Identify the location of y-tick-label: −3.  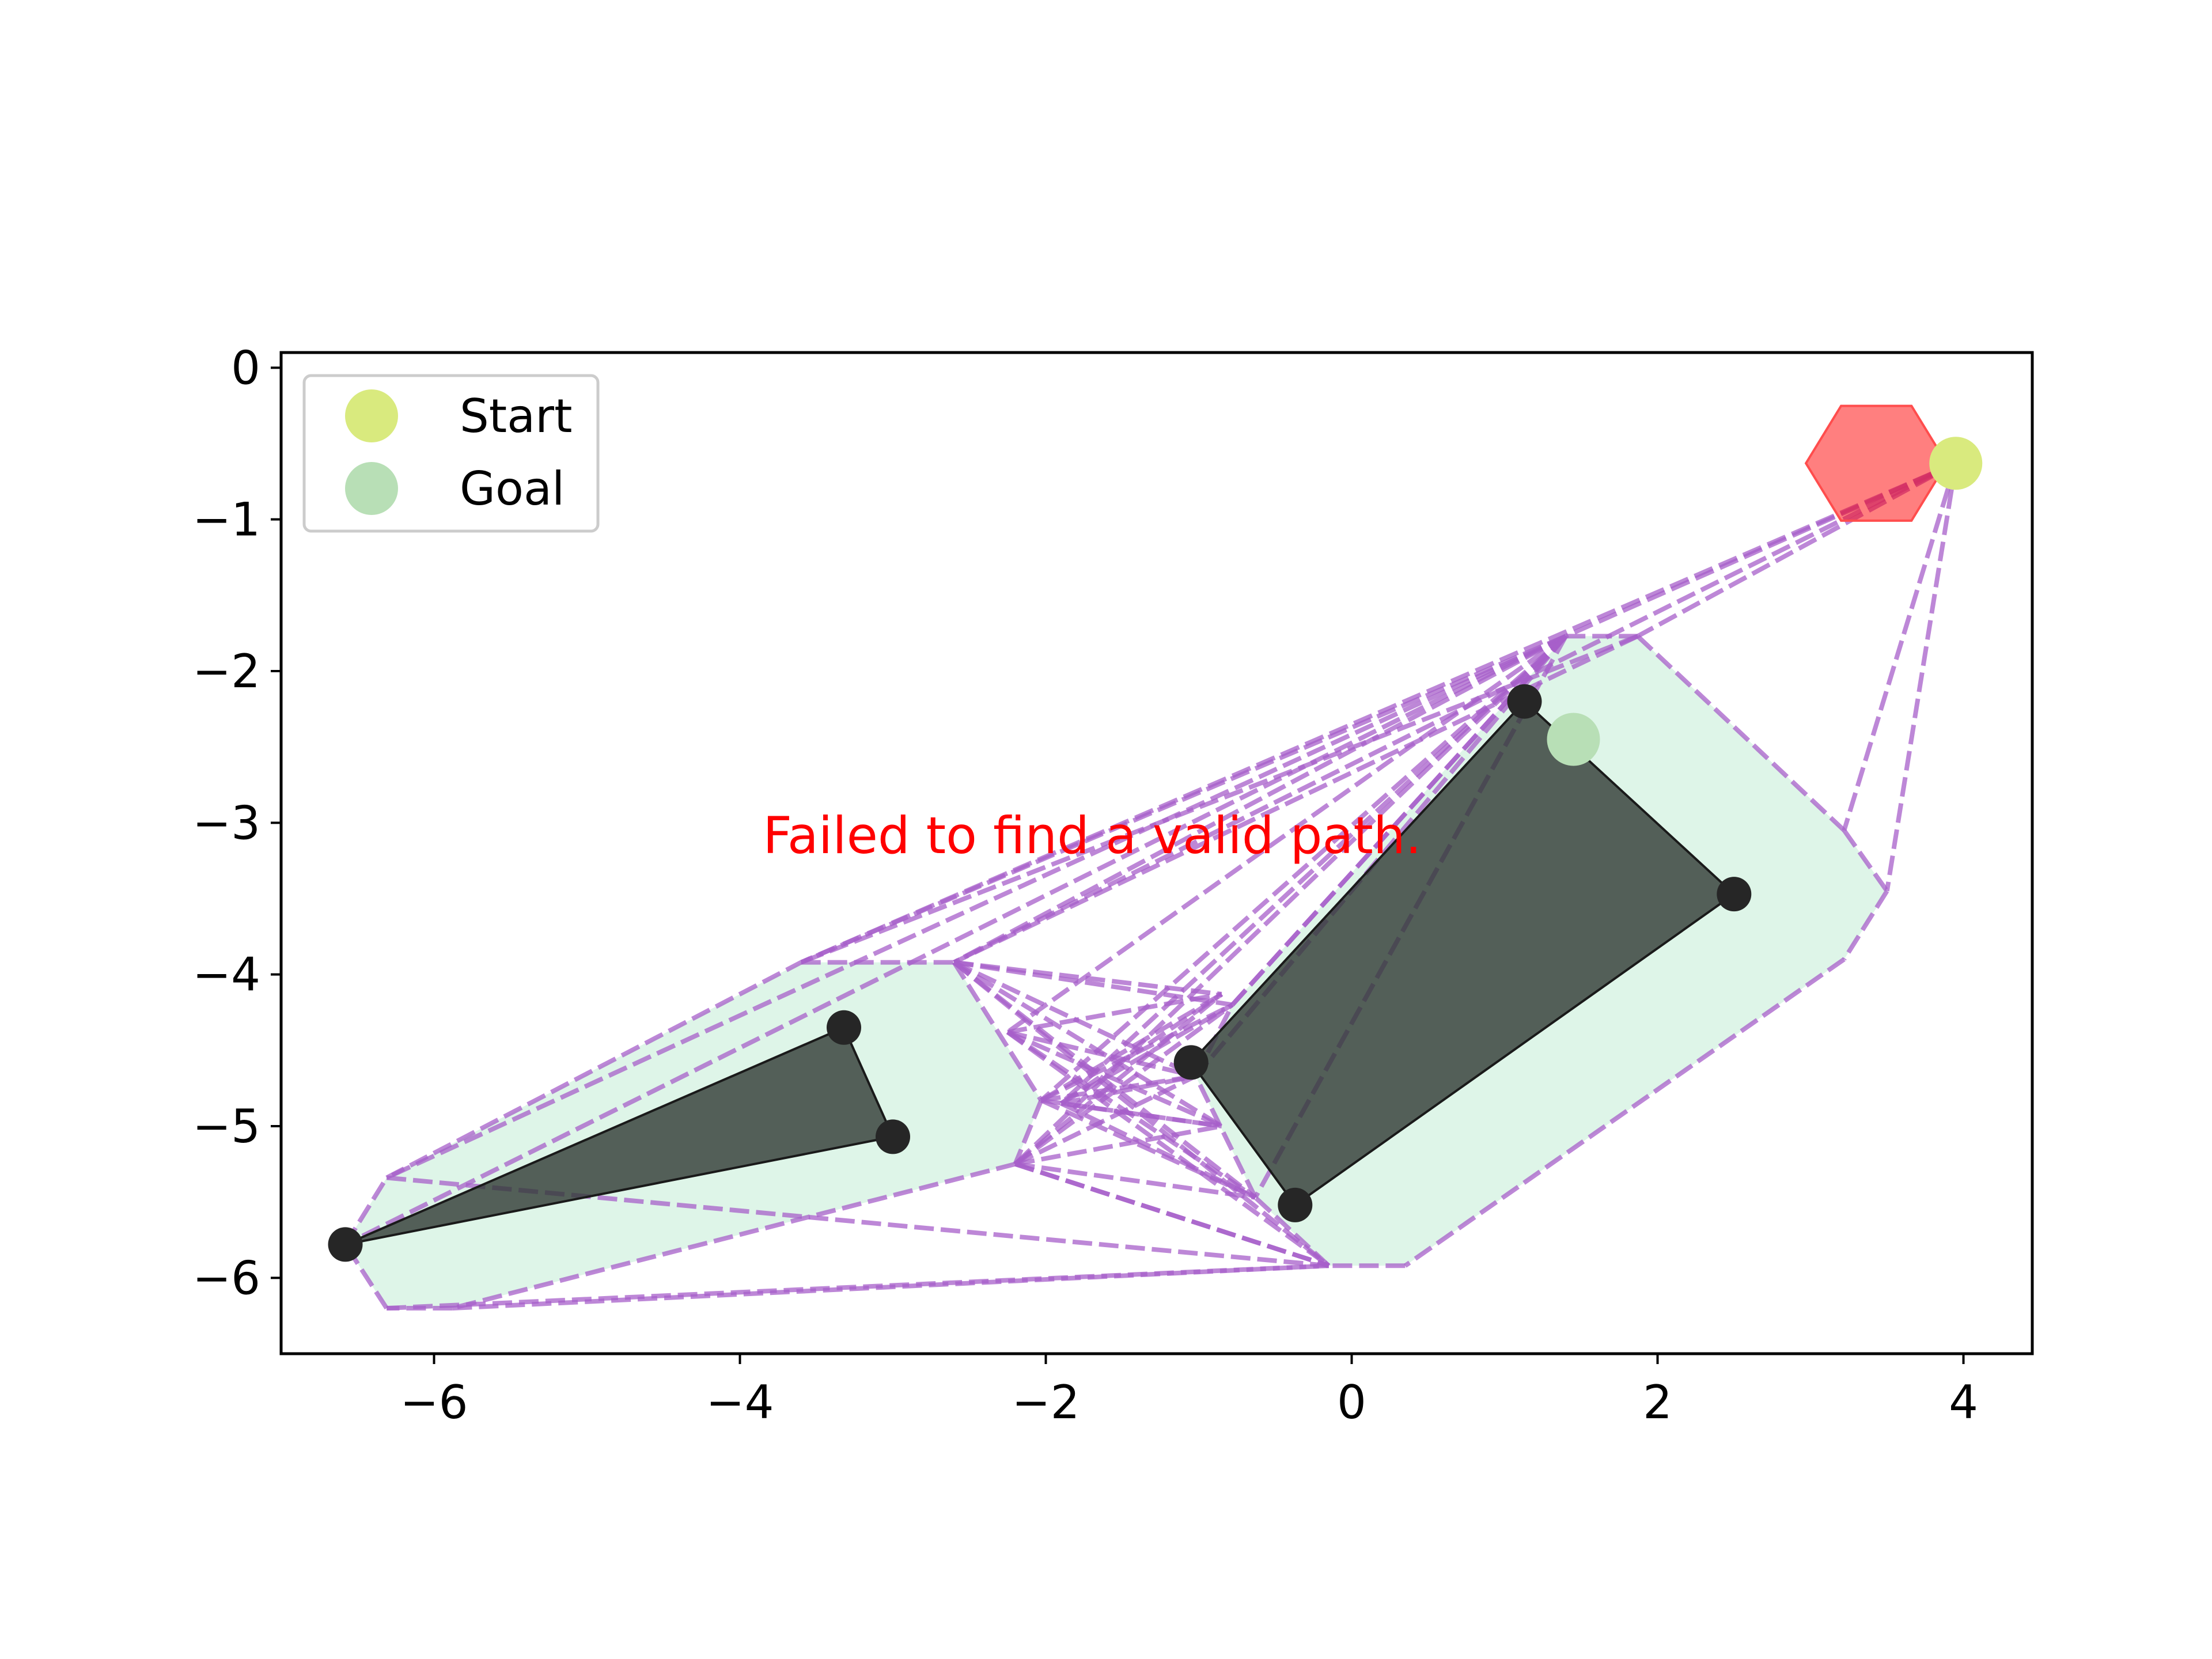
(226, 823).